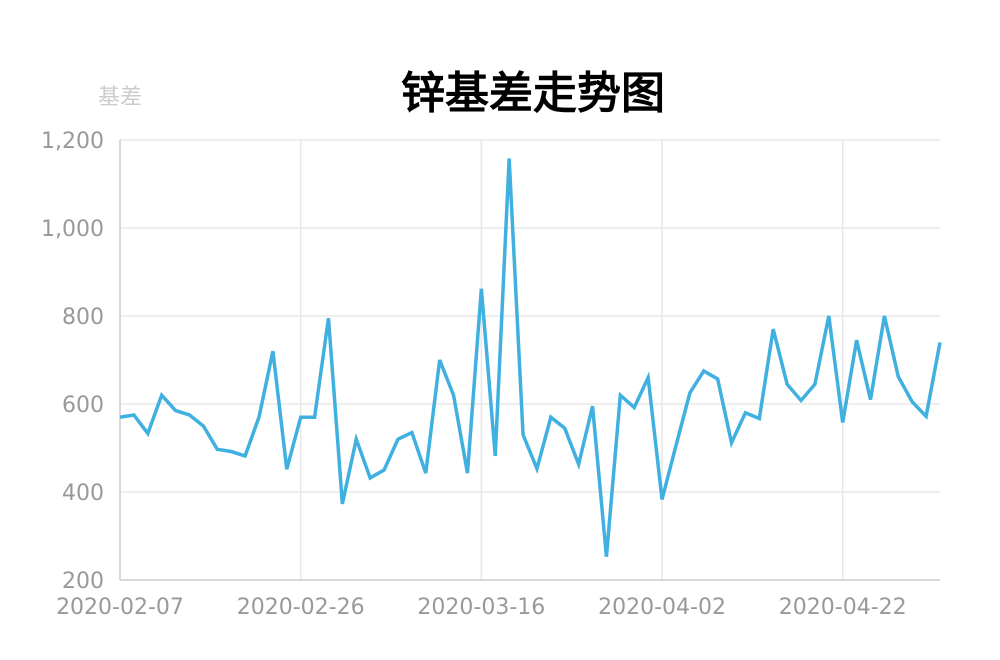 This screenshot has width=1000, height=660. Describe the element at coordinates (72, 141) in the screenshot. I see `y-tick-label: 1,200` at that location.